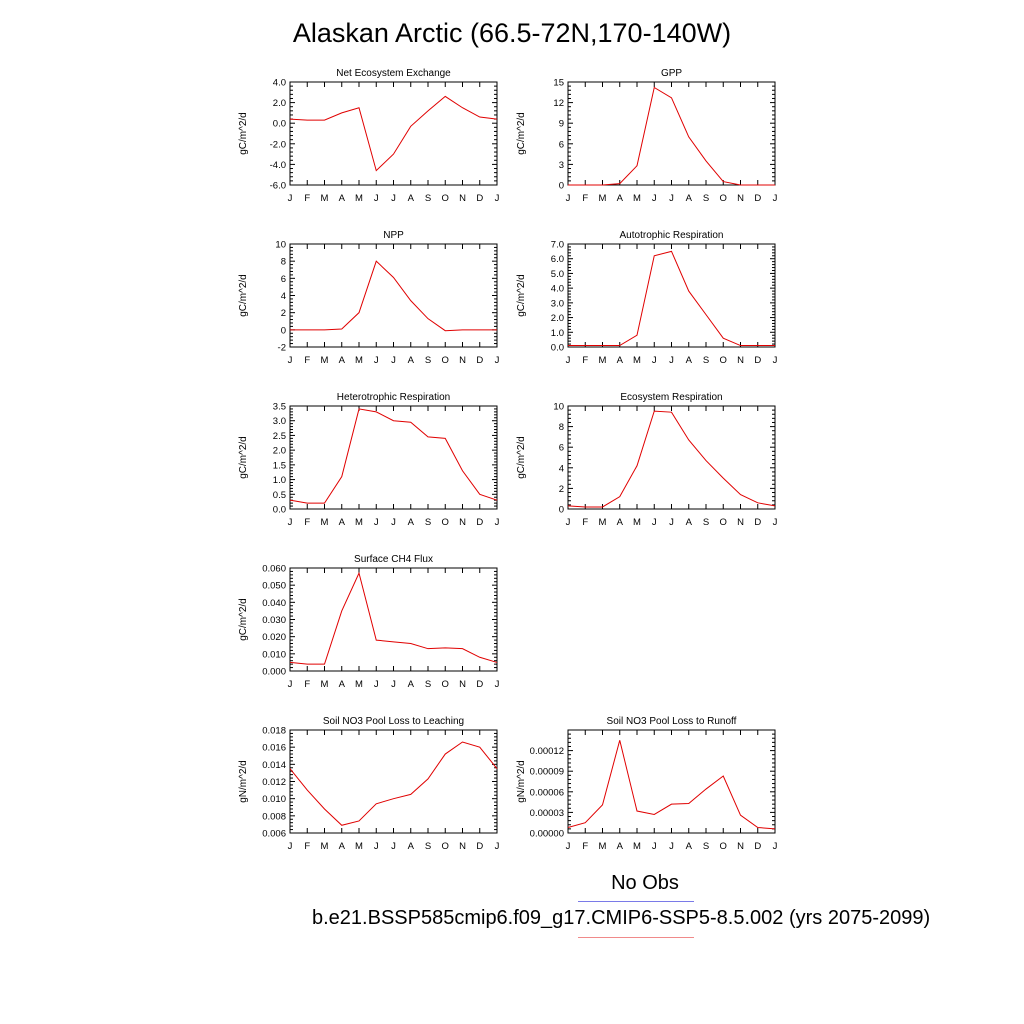 This screenshot has width=1024, height=1024. I want to click on y-tick-label: 0.00012, so click(547, 751).